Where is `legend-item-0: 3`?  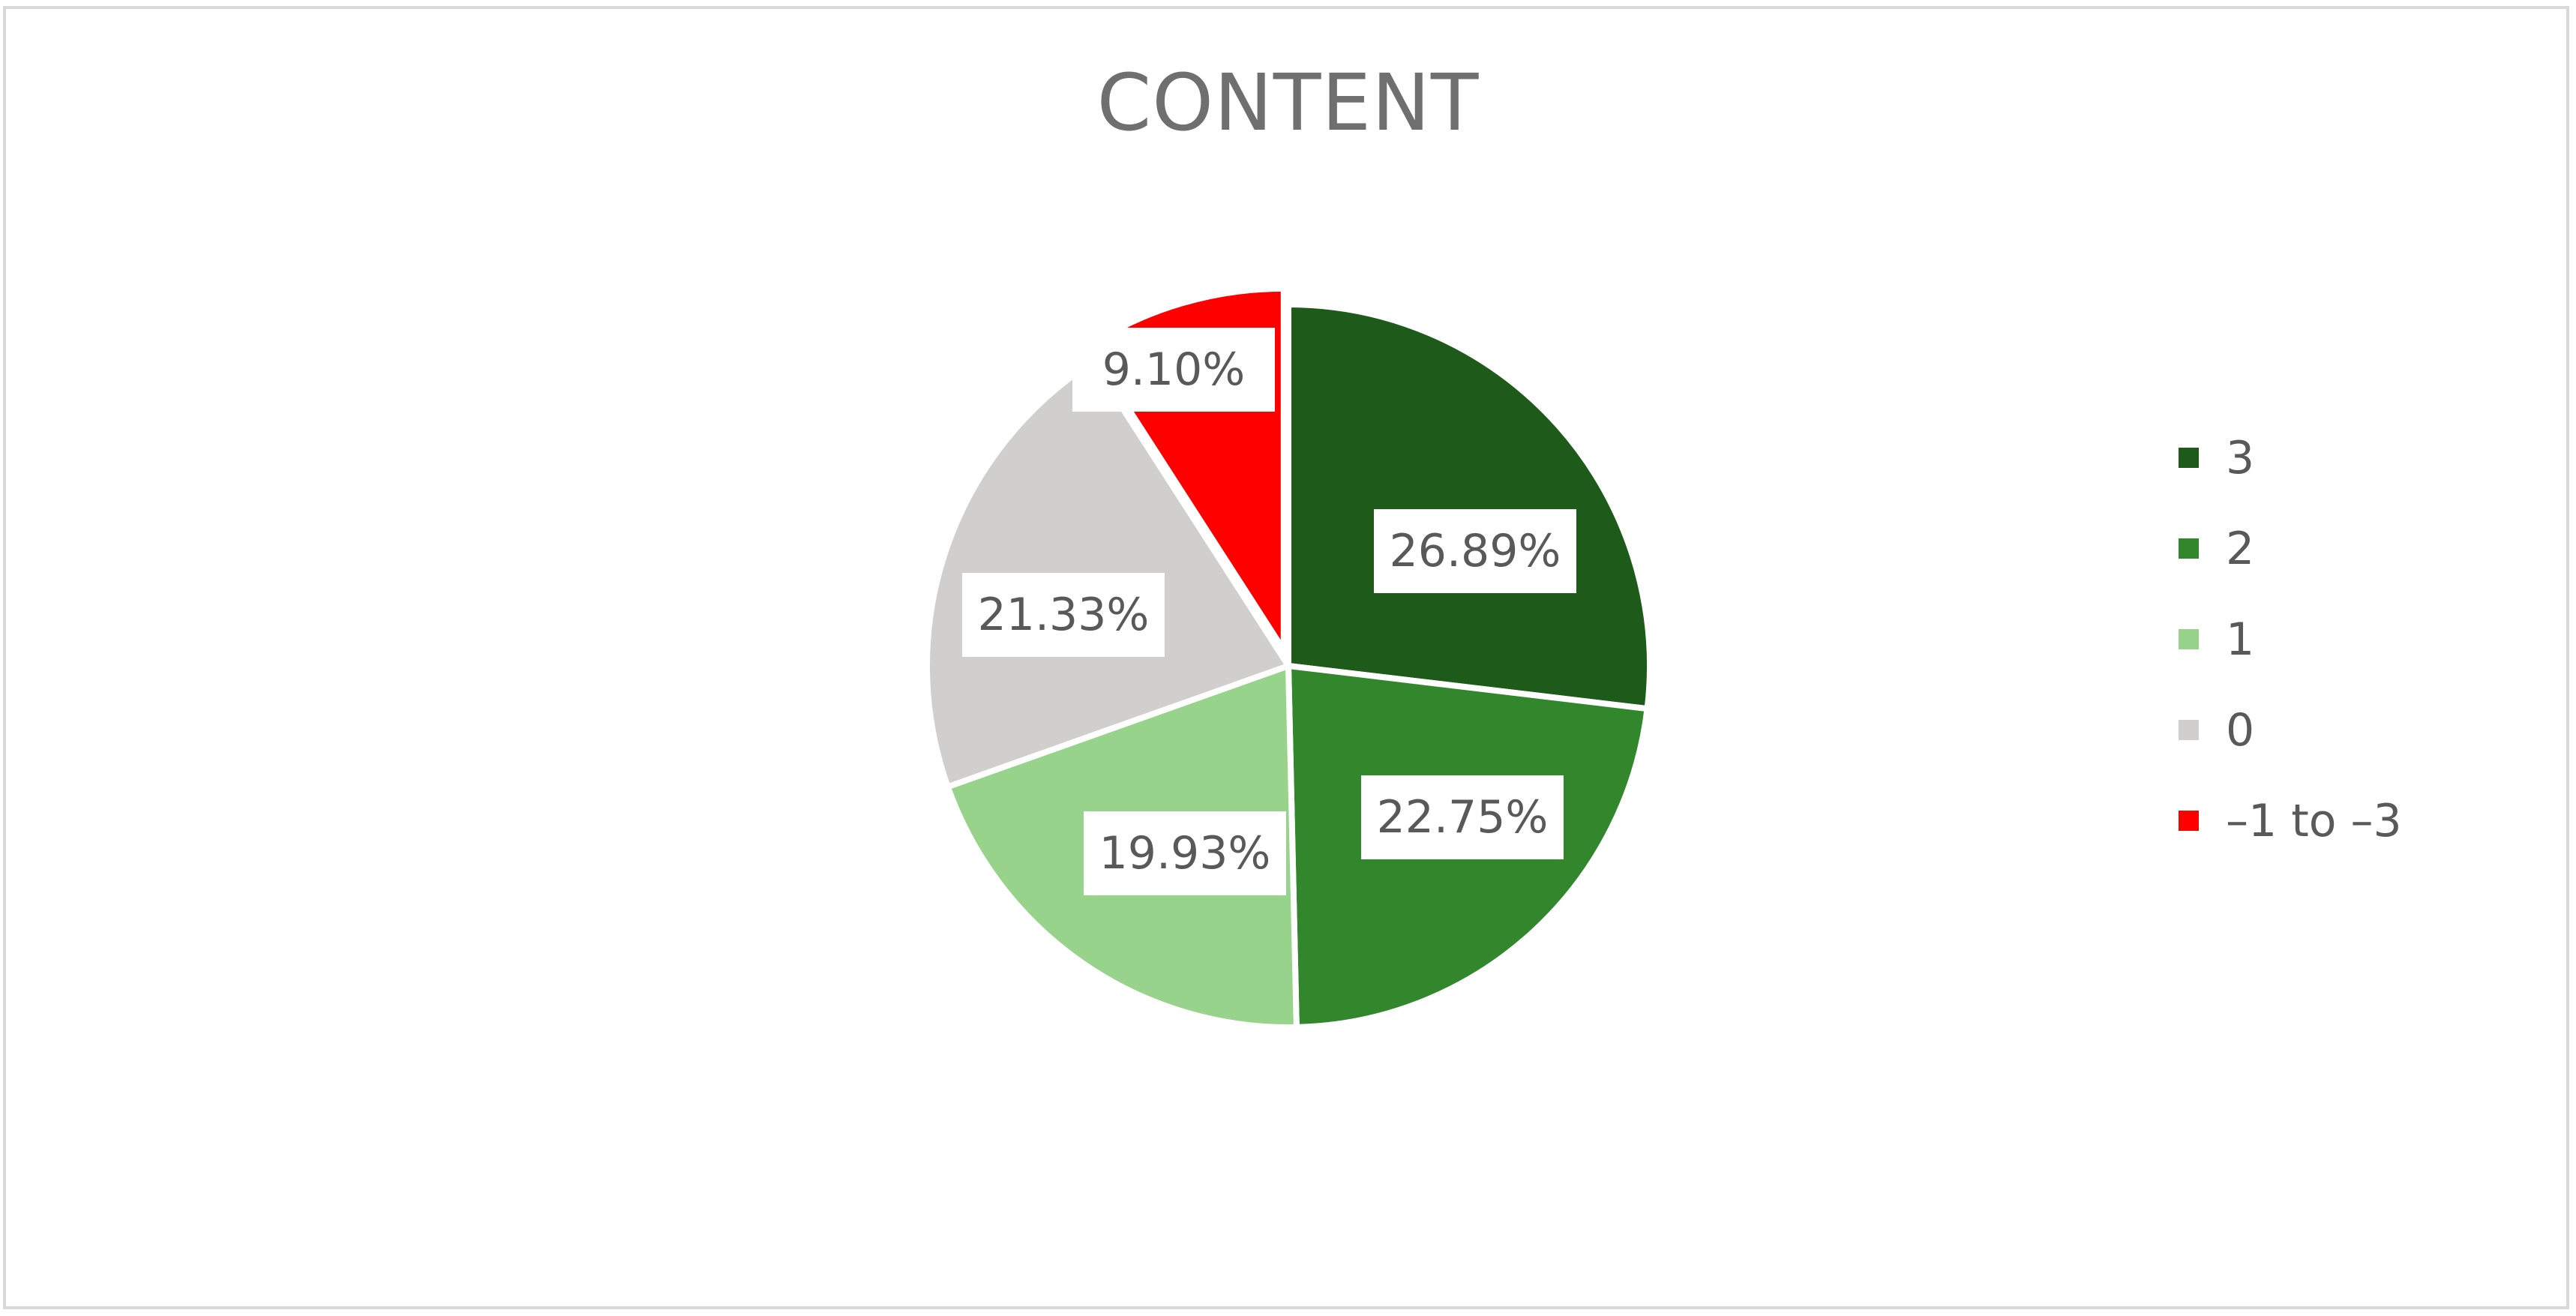 legend-item-0: 3 is located at coordinates (2290, 457).